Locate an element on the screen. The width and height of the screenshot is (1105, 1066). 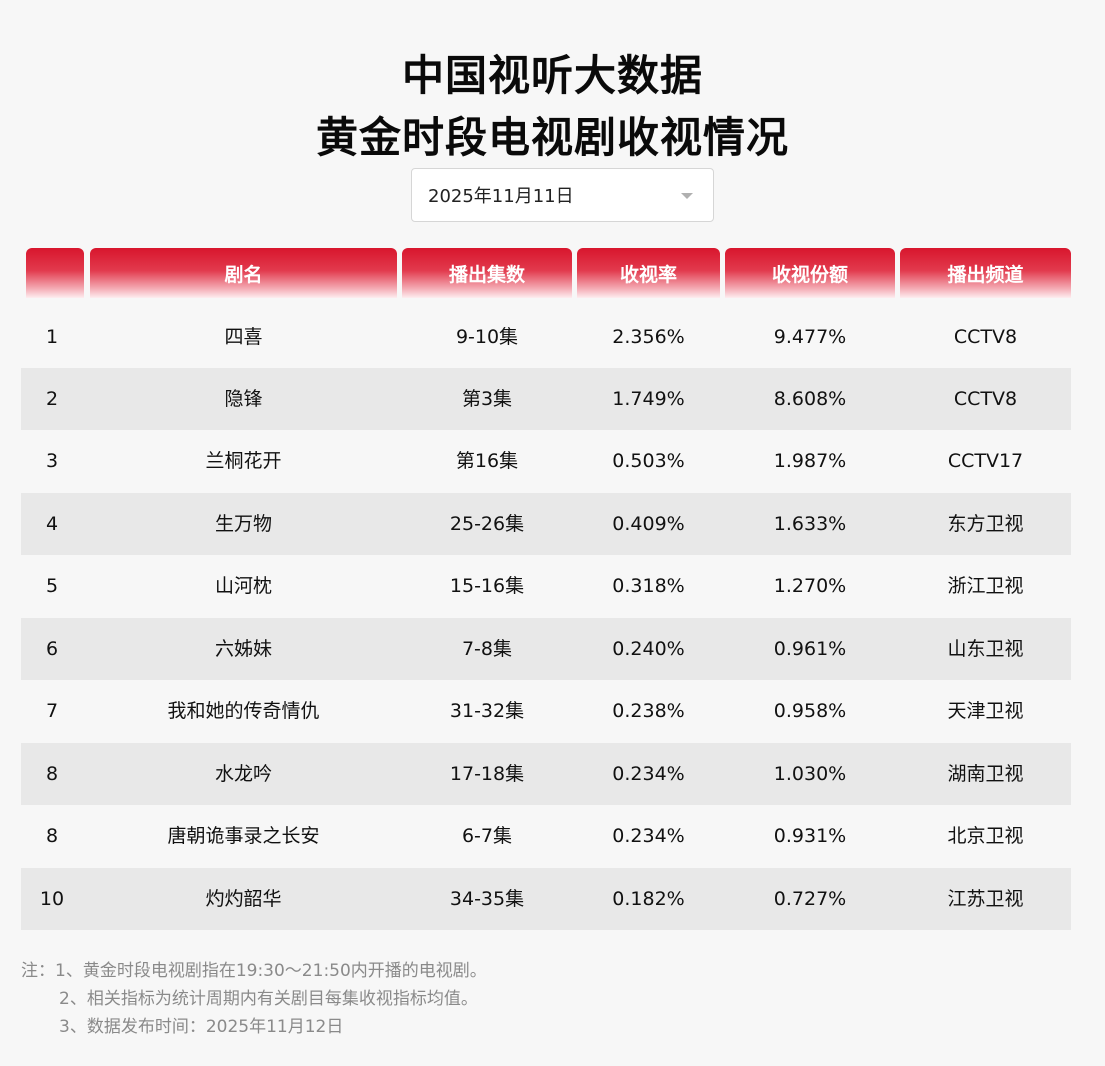
footnote-2: 2、相关指标为统计周期内有关剧目每集收视指标均值。 is located at coordinates (268, 999).